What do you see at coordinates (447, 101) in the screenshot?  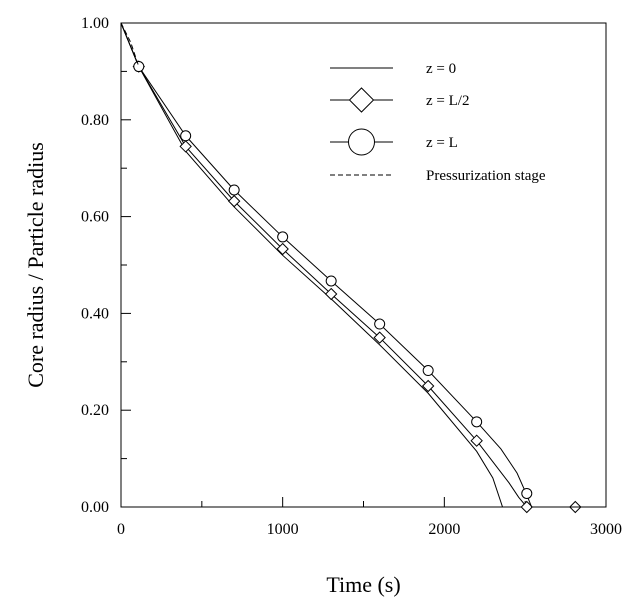 I see `legend-label: z = L/2` at bounding box center [447, 101].